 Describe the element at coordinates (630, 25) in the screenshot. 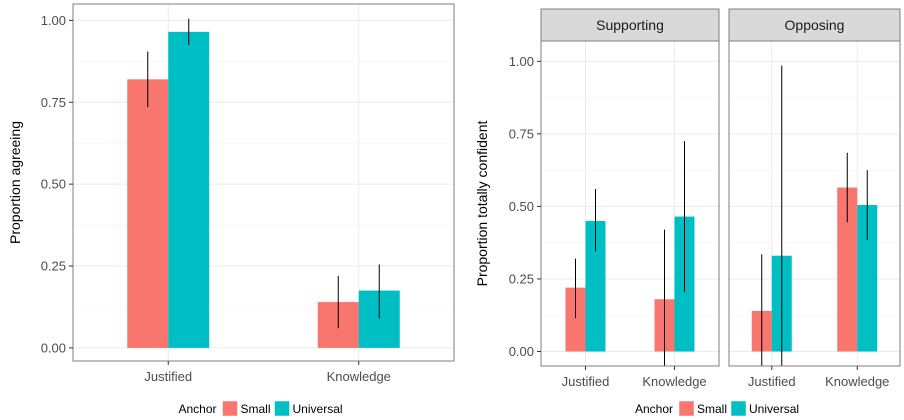

I see `facet-title: Supporting` at that location.